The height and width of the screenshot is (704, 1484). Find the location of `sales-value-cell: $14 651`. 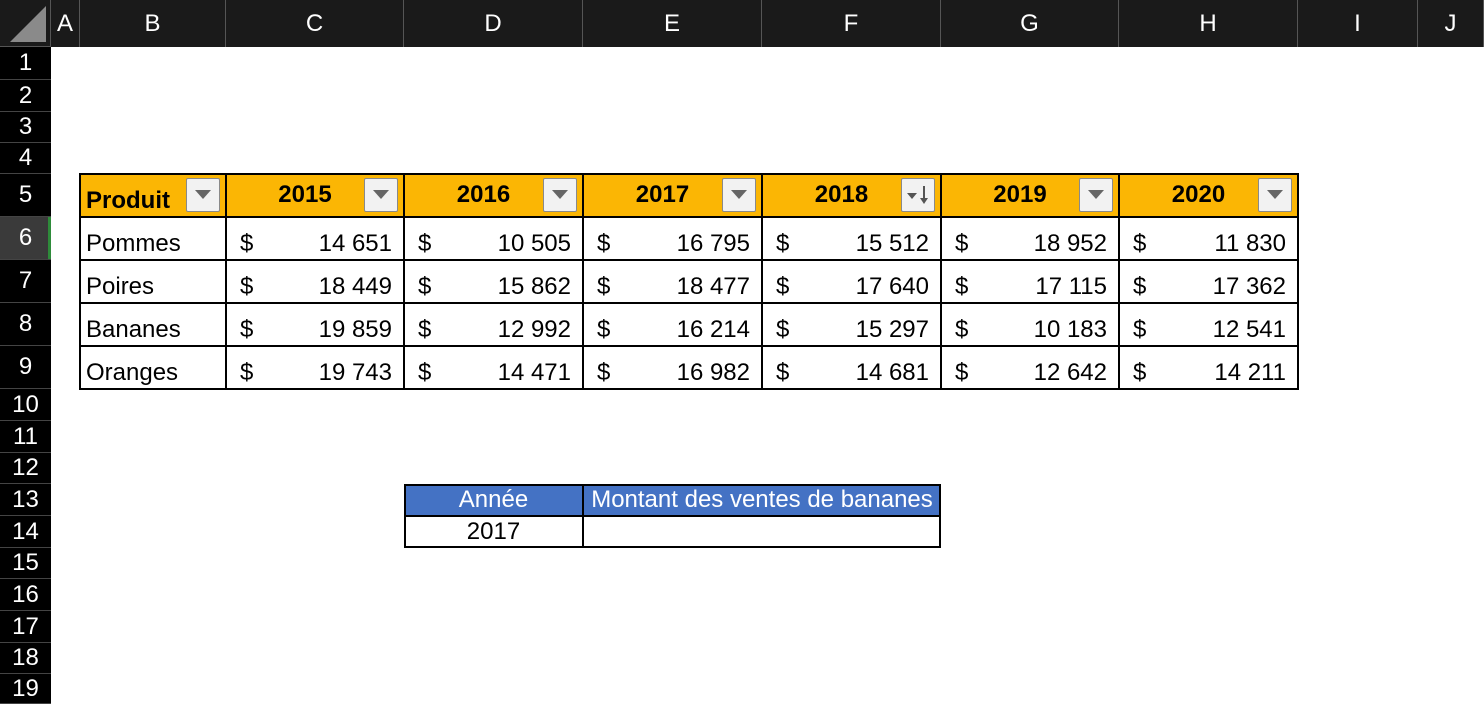

sales-value-cell: $14 651 is located at coordinates (315, 238).